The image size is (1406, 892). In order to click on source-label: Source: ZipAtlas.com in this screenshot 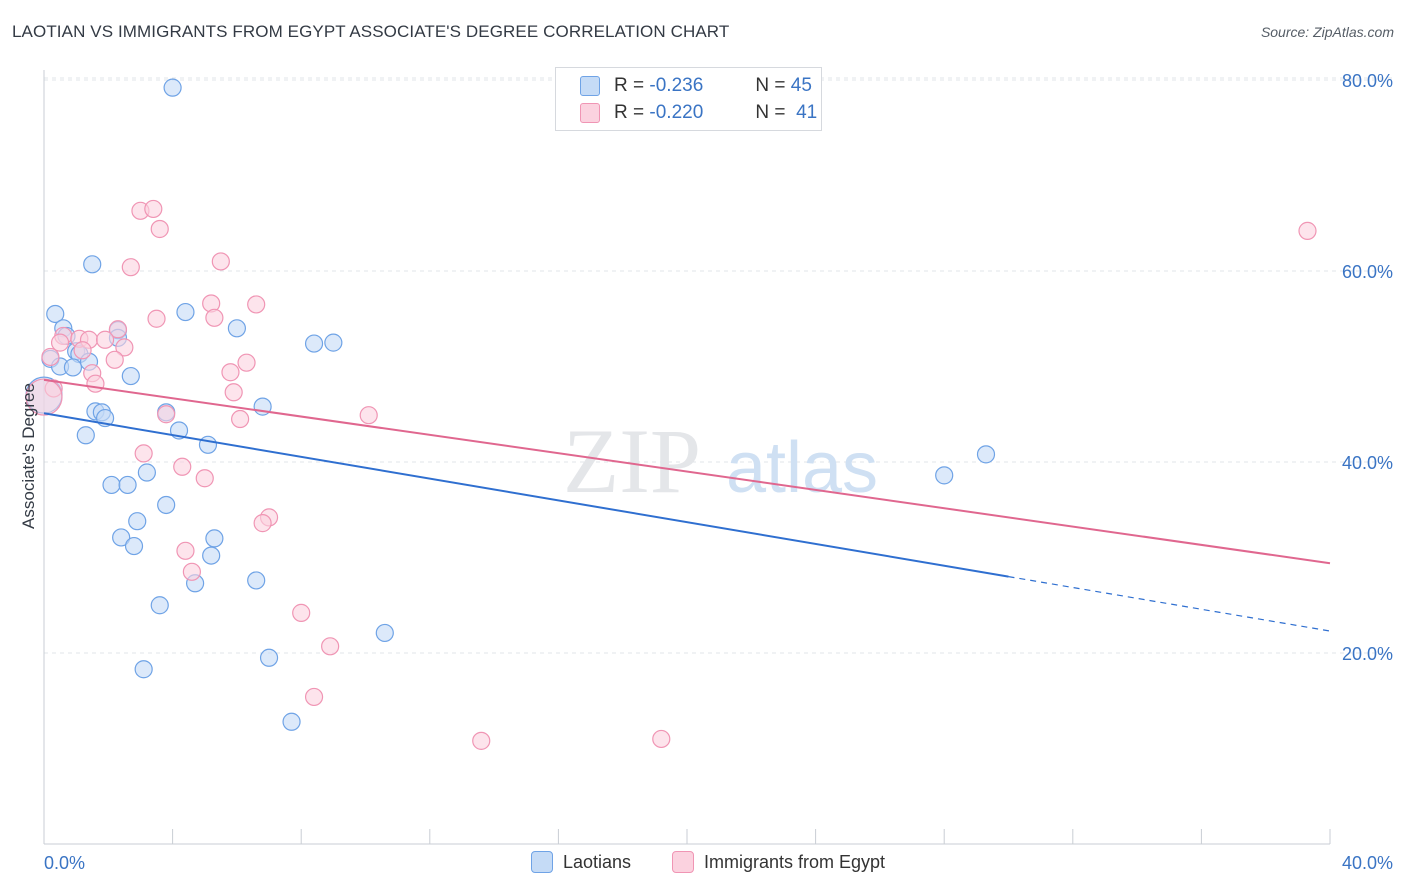, I will do `click(1327, 32)`.